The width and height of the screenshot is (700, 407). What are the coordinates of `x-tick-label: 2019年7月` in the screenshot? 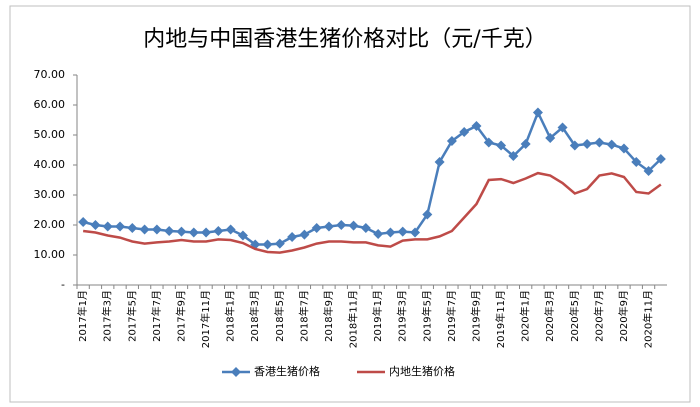 It's located at (451, 316).